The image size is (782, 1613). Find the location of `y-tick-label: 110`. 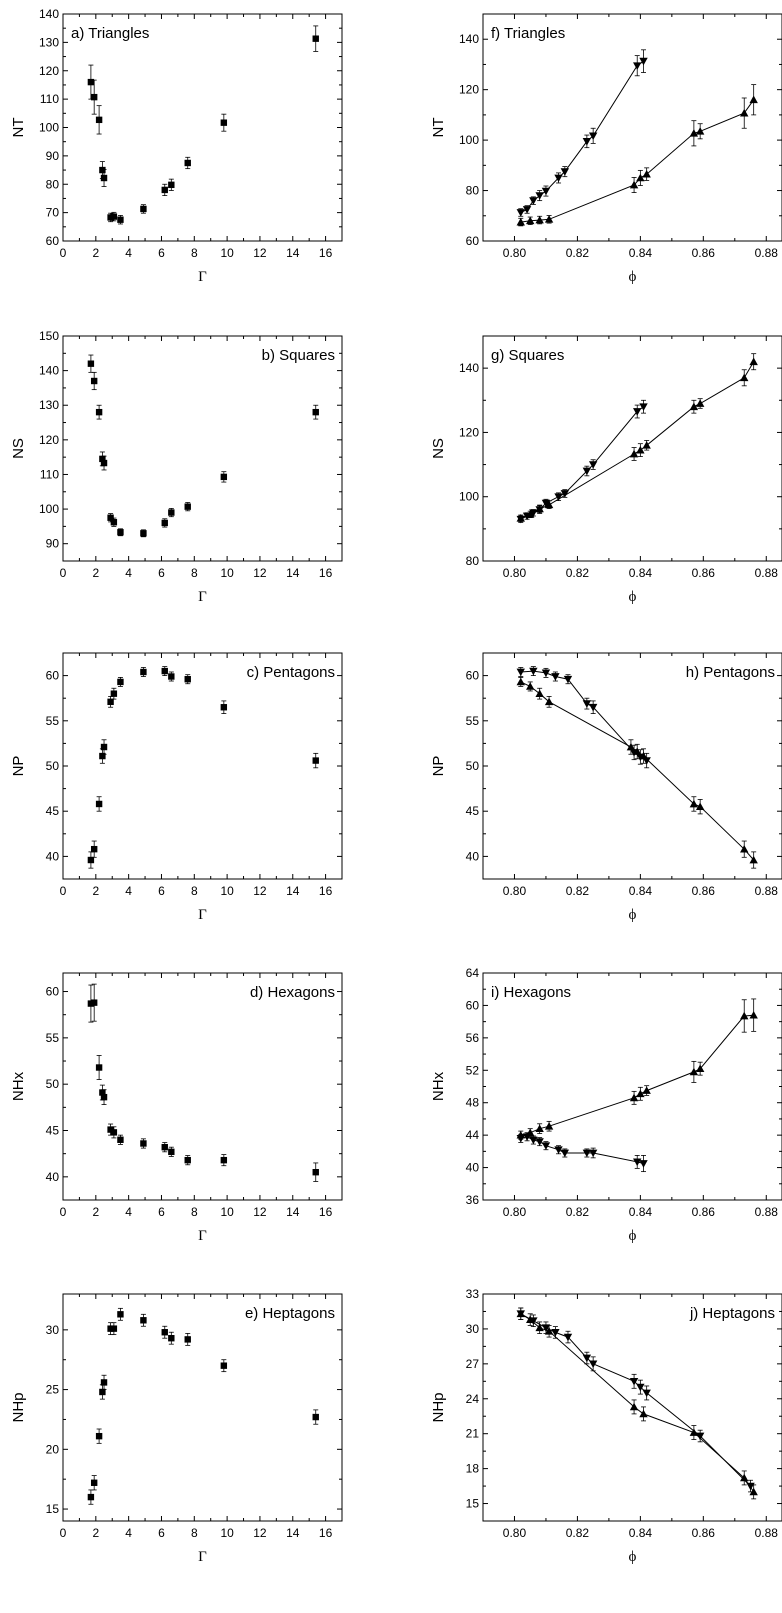

y-tick-label: 110 is located at coordinates (49, 474).